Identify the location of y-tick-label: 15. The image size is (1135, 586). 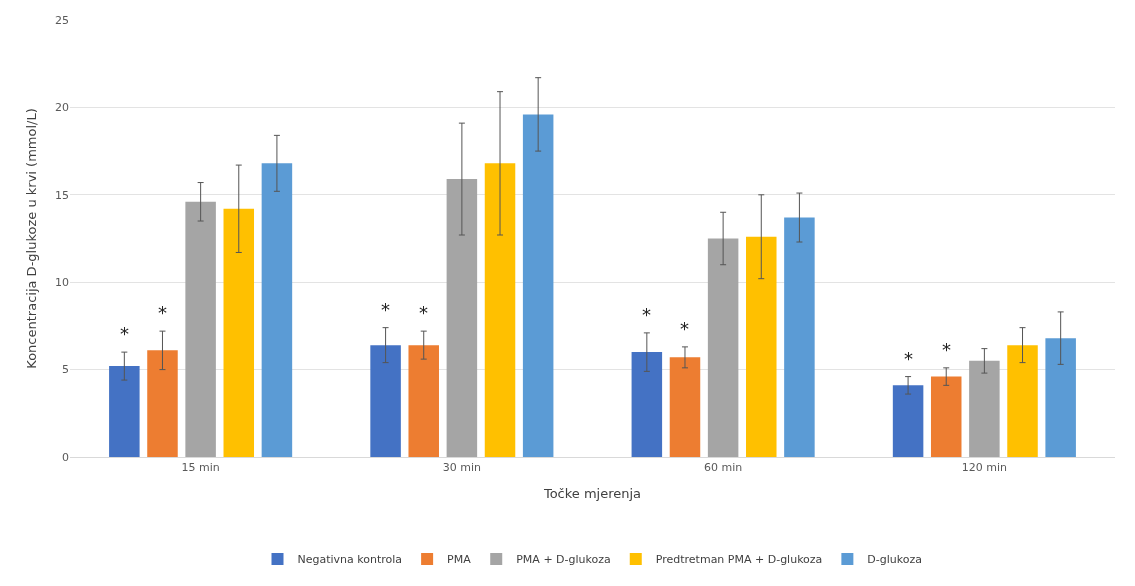
(62, 195).